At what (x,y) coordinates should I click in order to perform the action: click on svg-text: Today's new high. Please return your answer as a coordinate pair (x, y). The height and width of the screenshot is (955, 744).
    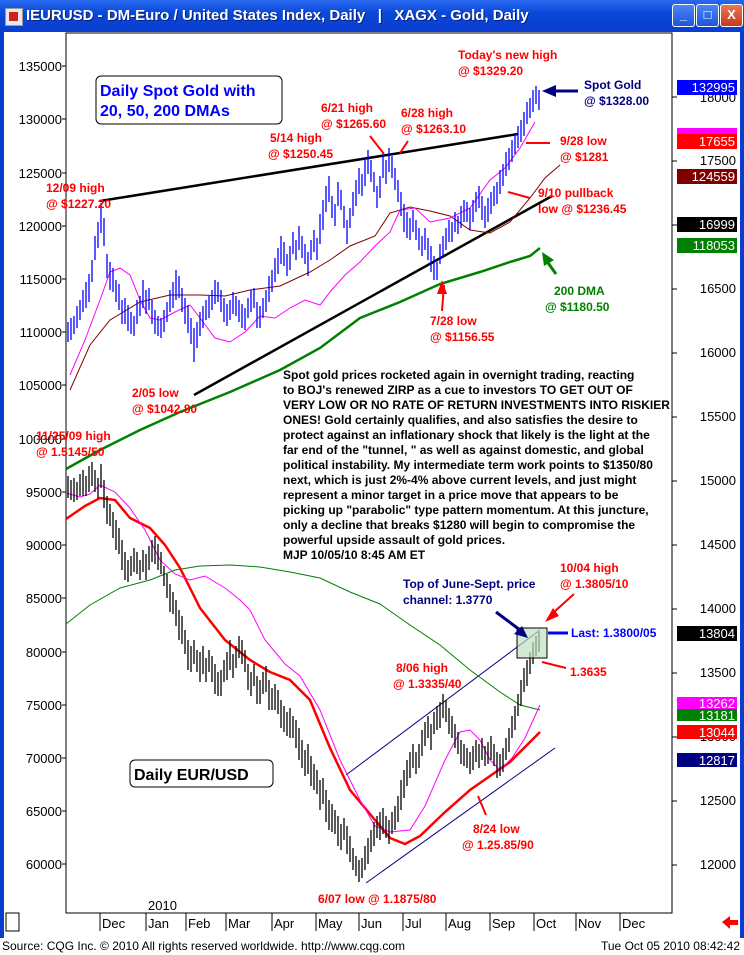
    Looking at the image, I should click on (507, 55).